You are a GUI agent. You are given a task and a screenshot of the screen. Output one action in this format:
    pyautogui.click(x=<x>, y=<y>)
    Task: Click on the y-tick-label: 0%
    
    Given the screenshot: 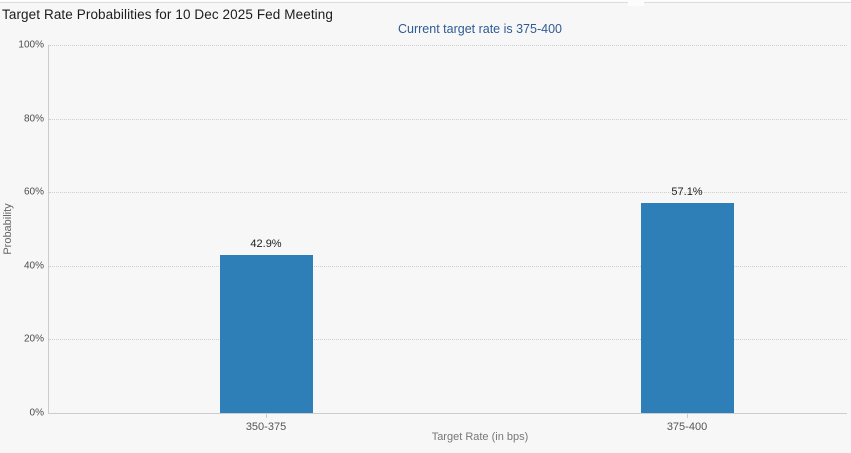 What is the action you would take?
    pyautogui.click(x=36, y=413)
    